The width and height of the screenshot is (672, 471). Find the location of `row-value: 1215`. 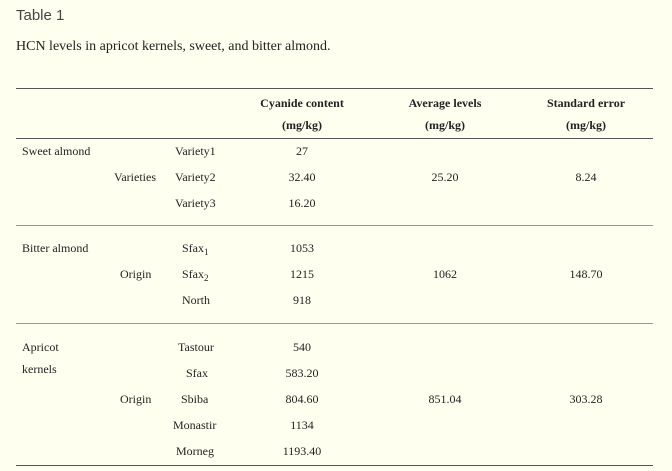

row-value: 1215 is located at coordinates (302, 274).